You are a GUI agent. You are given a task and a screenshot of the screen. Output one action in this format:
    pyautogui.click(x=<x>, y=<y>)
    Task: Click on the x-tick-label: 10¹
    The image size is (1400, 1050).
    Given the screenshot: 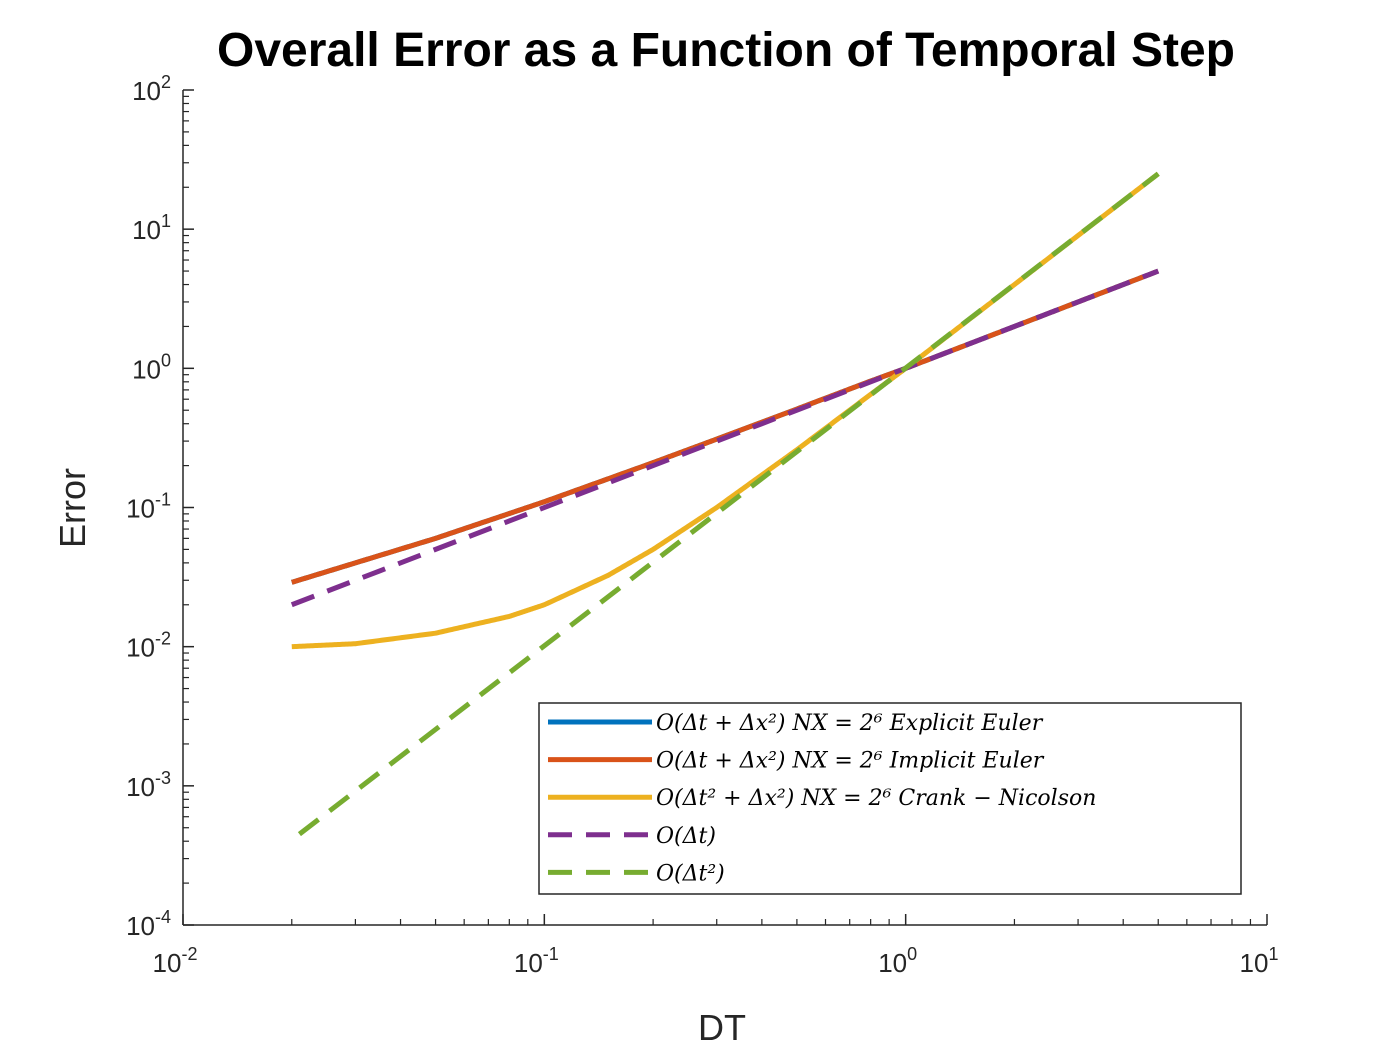 What is the action you would take?
    pyautogui.click(x=1259, y=961)
    